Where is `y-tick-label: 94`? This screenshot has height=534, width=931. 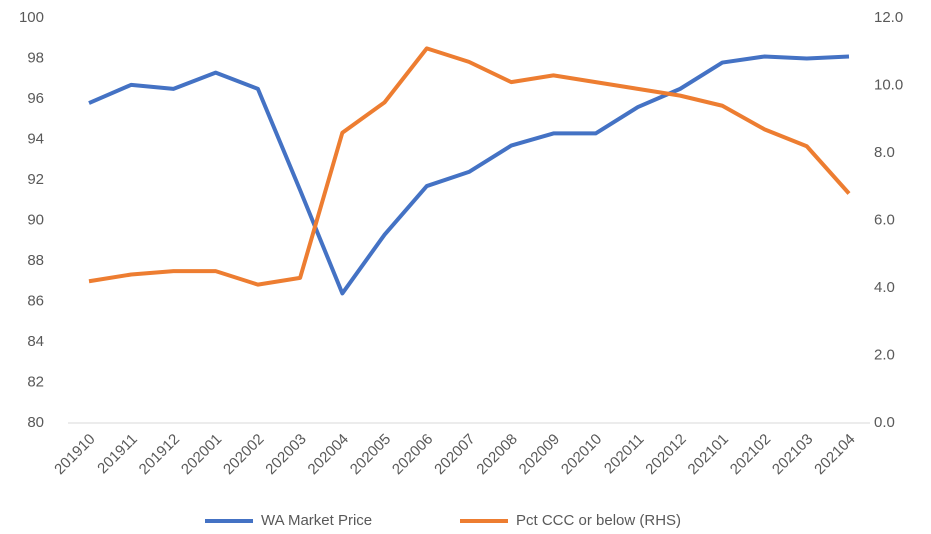
y-tick-label: 94 is located at coordinates (35, 138).